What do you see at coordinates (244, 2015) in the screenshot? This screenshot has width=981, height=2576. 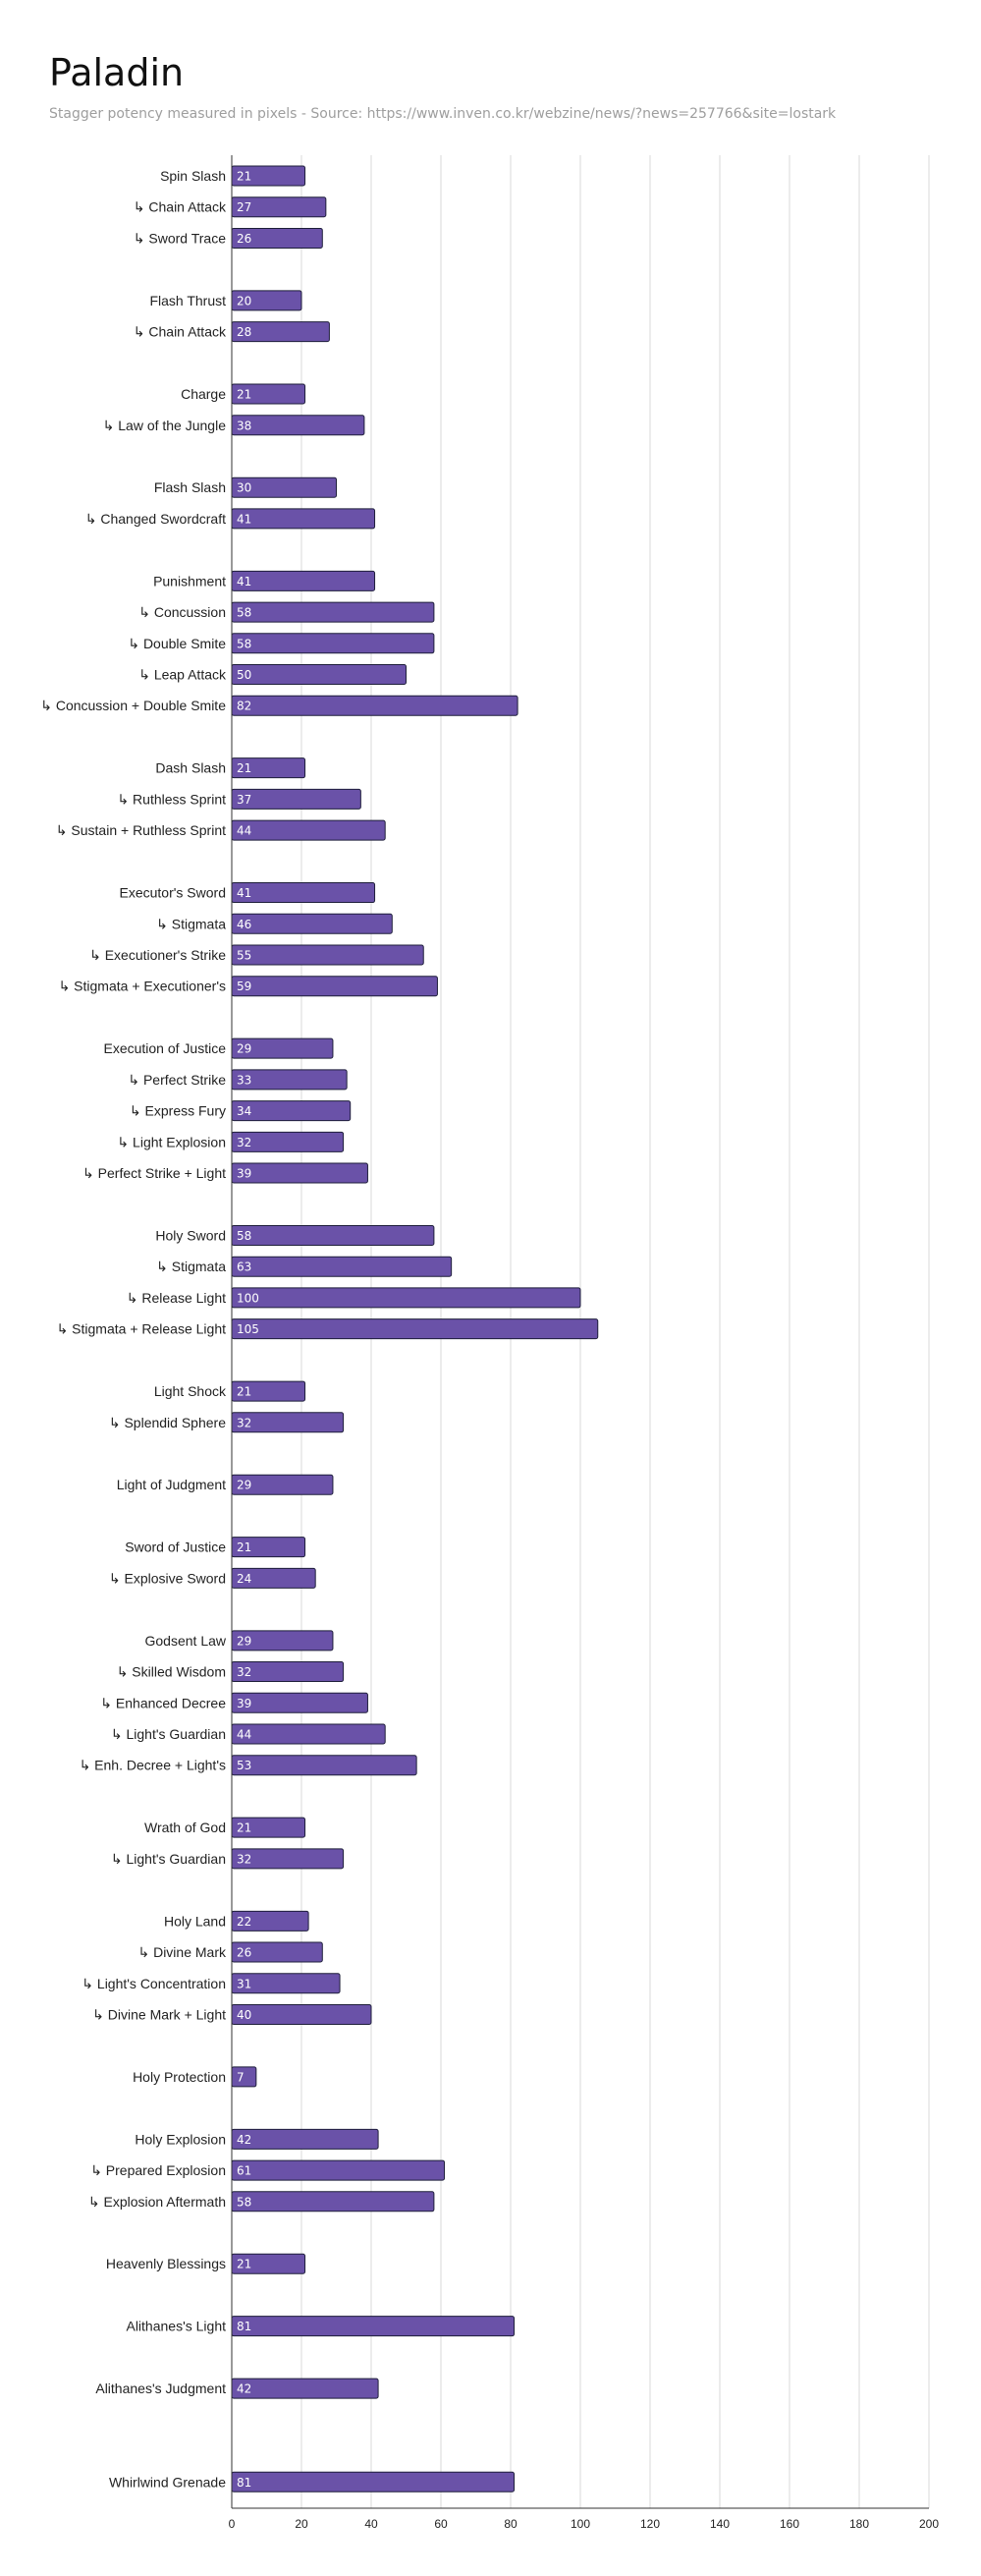 I see `bar-value-label: 40` at bounding box center [244, 2015].